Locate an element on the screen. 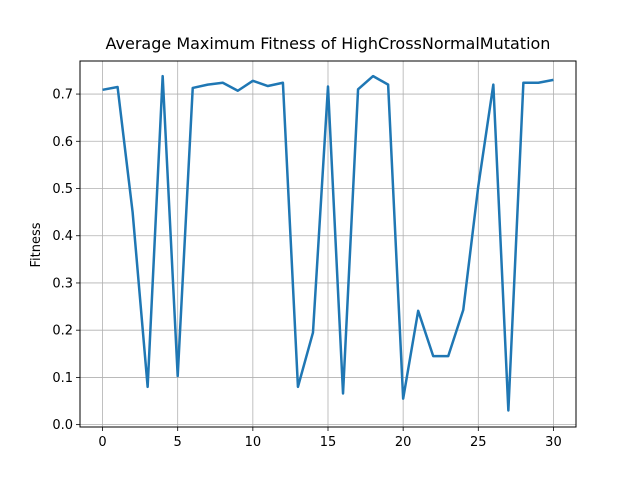  x-tick-label: 30 is located at coordinates (553, 442).